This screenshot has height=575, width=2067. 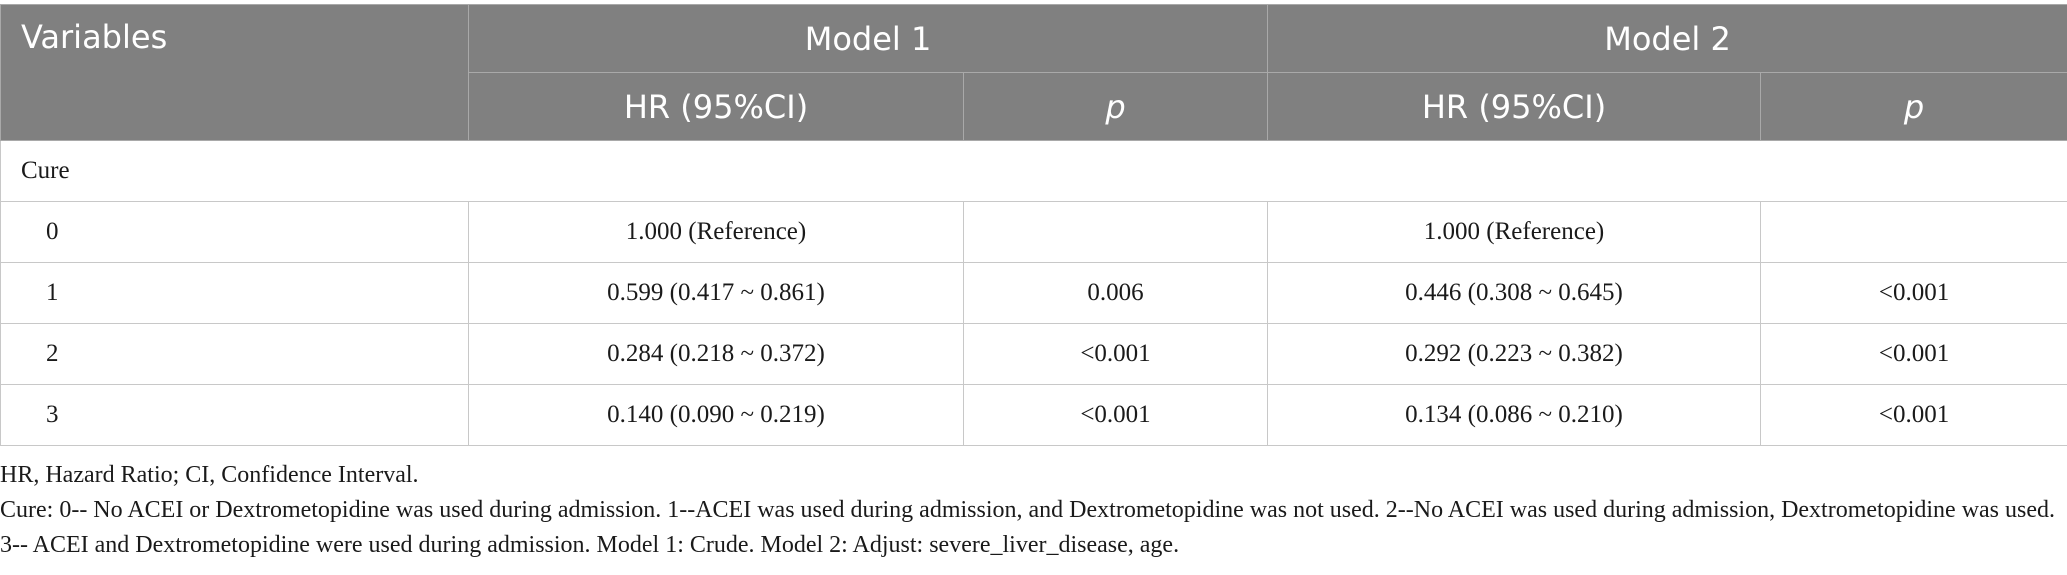 I want to click on model2-p-header: p, so click(x=1913, y=106).